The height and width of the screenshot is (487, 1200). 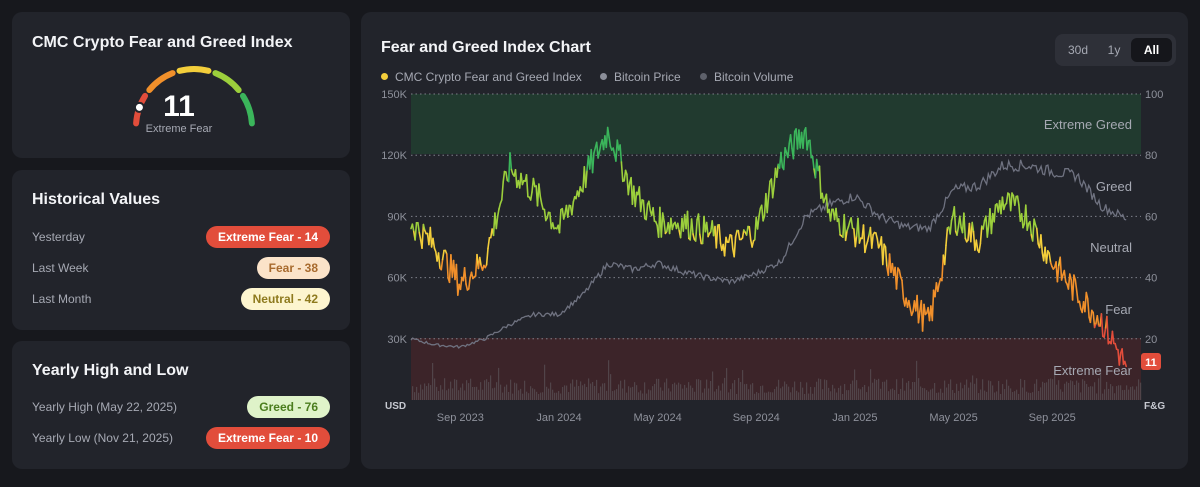 What do you see at coordinates (102, 438) in the screenshot?
I see `yearly-low-label: Yearly Low (Nov 21, 2025)` at bounding box center [102, 438].